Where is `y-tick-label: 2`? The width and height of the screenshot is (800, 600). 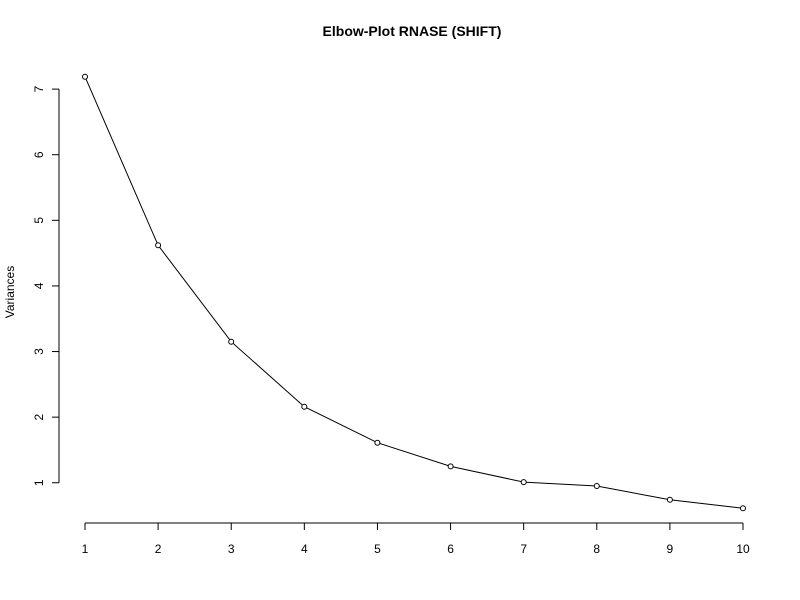 y-tick-label: 2 is located at coordinates (39, 416).